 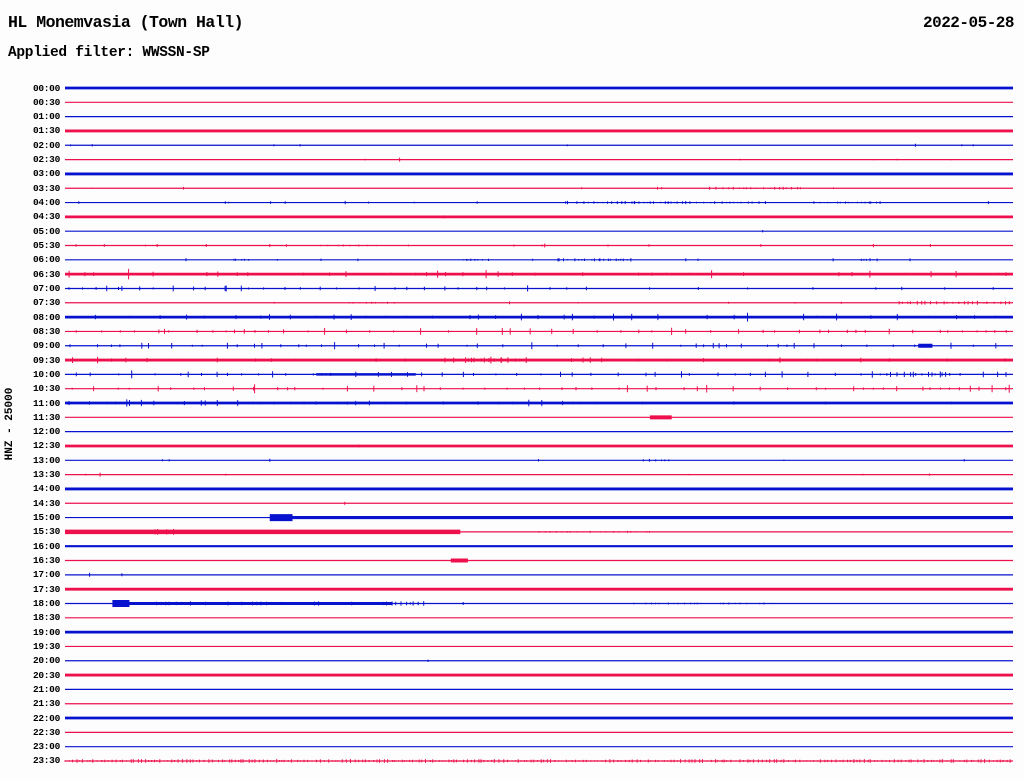 I want to click on time-label: 07:30, so click(x=46, y=303).